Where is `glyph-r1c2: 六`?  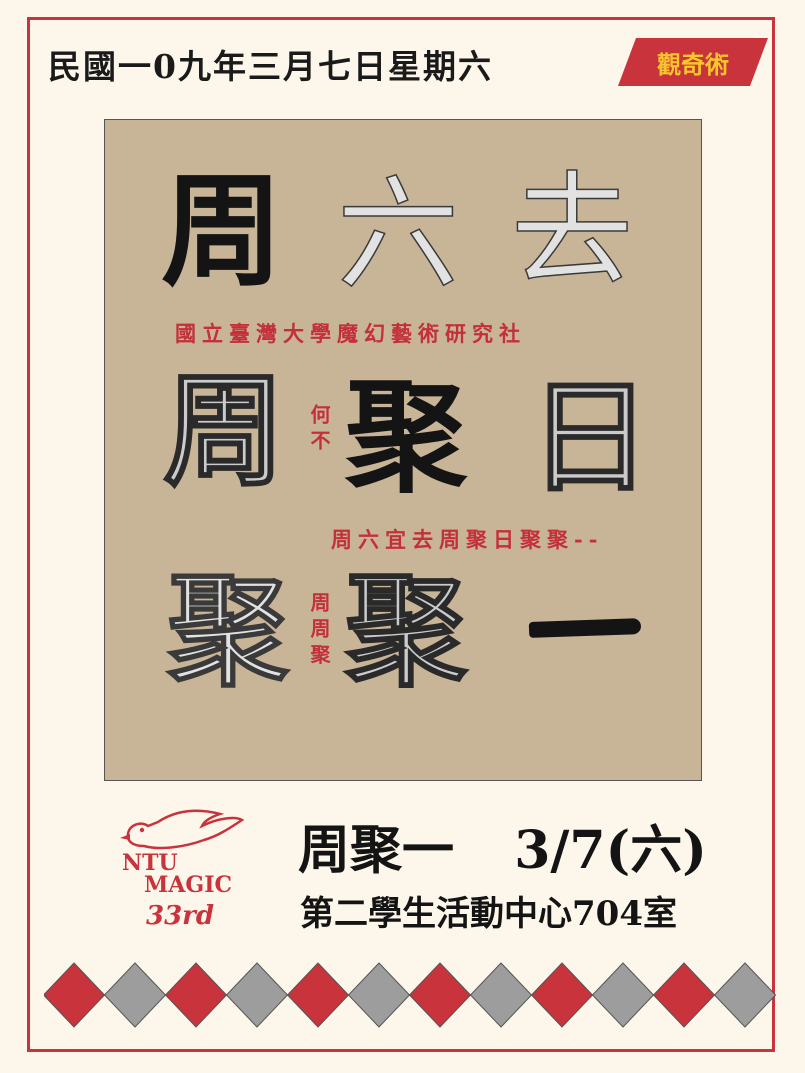
glyph-r1c2: 六 is located at coordinates (398, 235).